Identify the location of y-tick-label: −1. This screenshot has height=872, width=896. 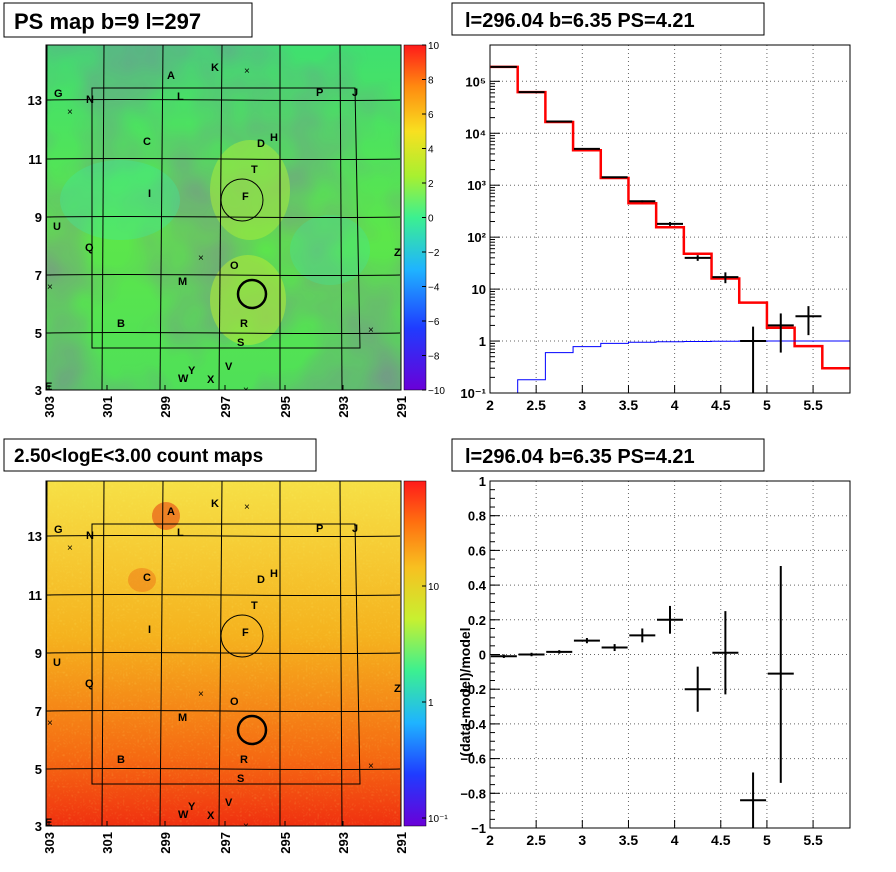
(478, 828).